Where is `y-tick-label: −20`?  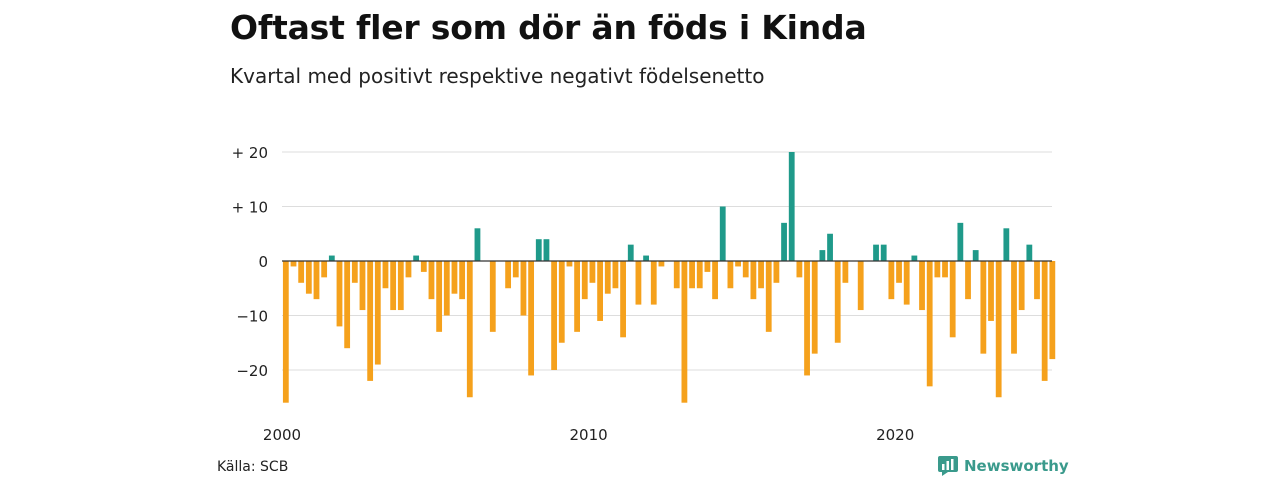
y-tick-label: −20 is located at coordinates (252, 371).